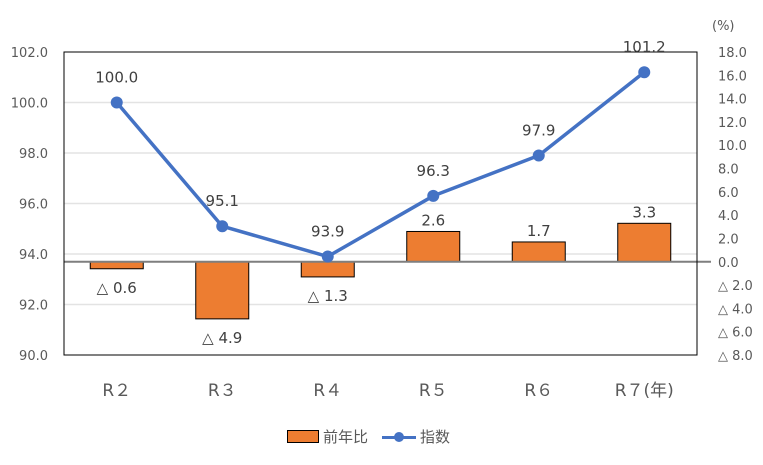 The width and height of the screenshot is (763, 465). What do you see at coordinates (435, 437) in the screenshot?
I see `legend-label-index: 指数` at bounding box center [435, 437].